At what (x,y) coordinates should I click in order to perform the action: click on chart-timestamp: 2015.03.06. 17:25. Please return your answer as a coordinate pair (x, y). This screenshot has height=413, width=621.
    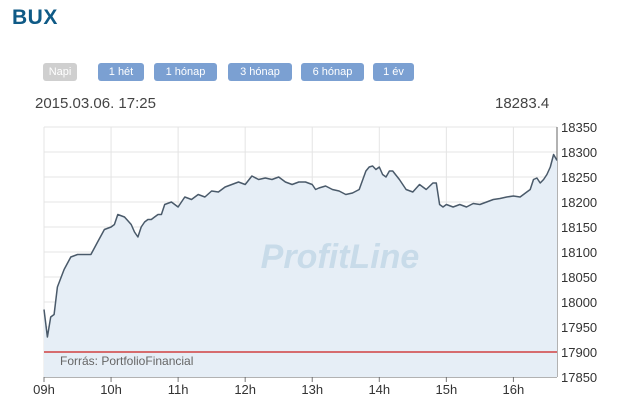
    Looking at the image, I should click on (95, 103).